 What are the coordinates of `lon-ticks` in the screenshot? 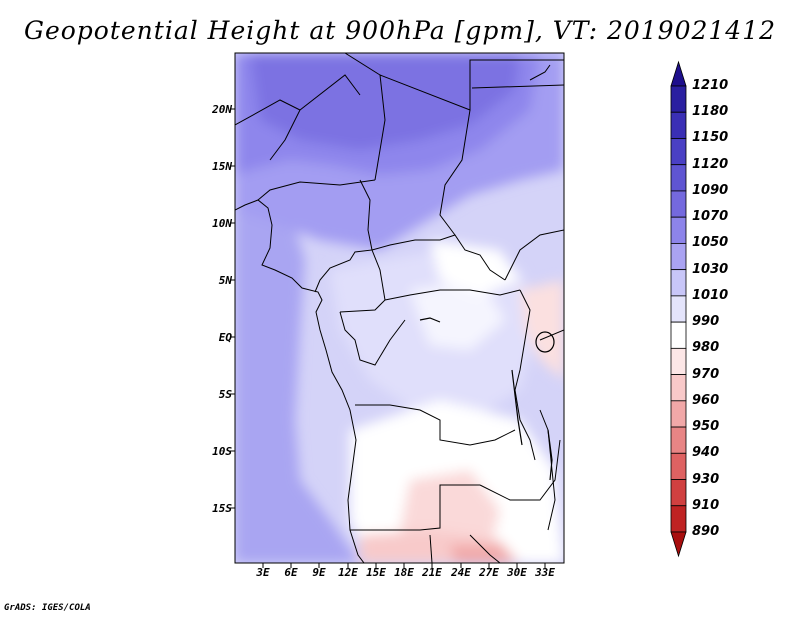 It's located at (404, 565).